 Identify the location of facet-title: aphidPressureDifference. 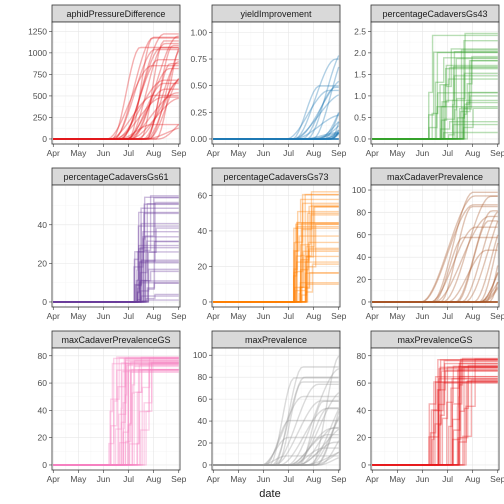
(116, 14).